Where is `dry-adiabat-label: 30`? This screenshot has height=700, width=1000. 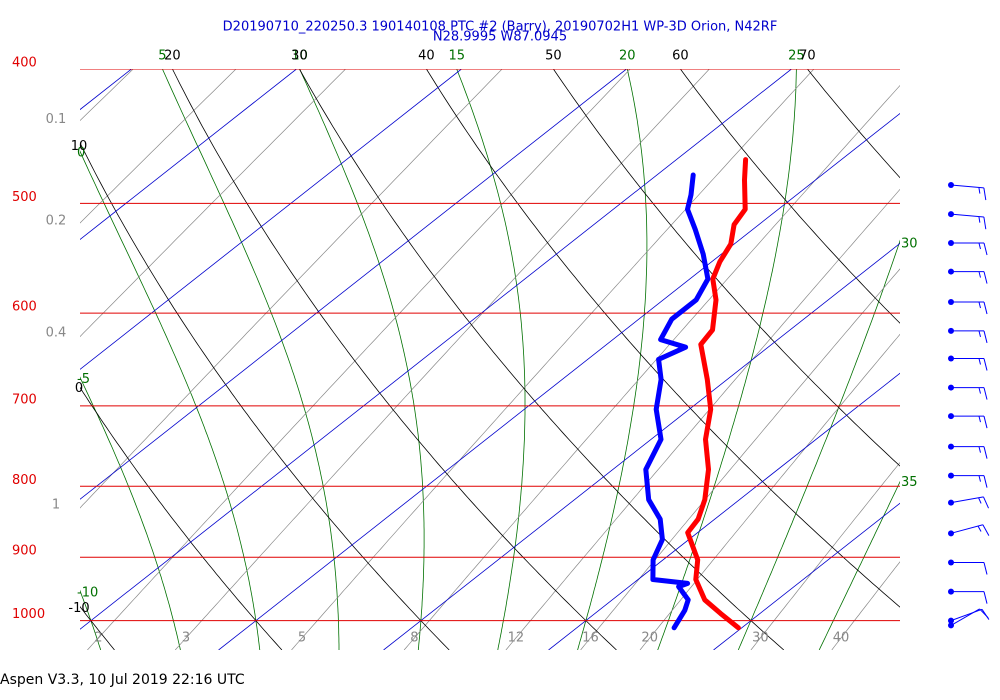
dry-adiabat-label: 30 is located at coordinates (299, 56).